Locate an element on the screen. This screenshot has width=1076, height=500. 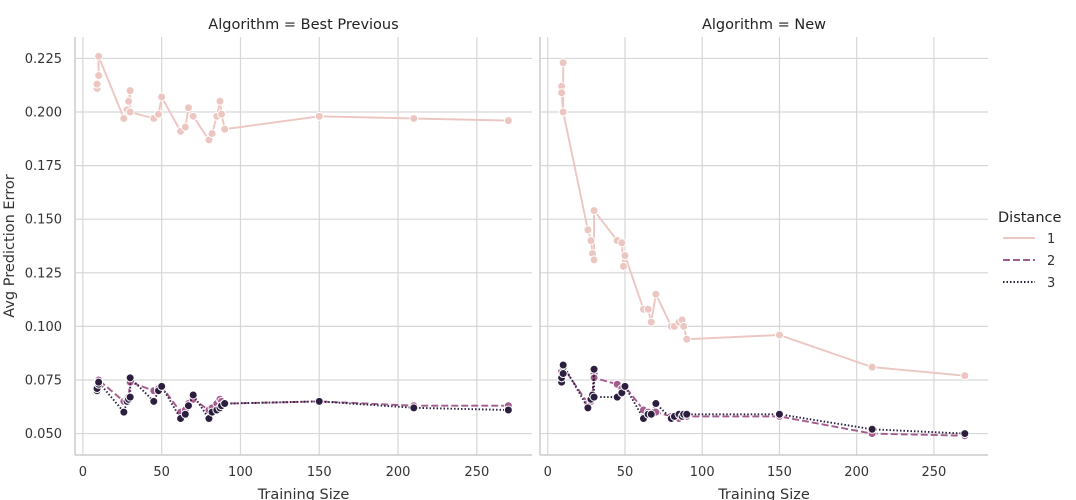
y-tick-label: 0.050 is located at coordinates (43, 434).